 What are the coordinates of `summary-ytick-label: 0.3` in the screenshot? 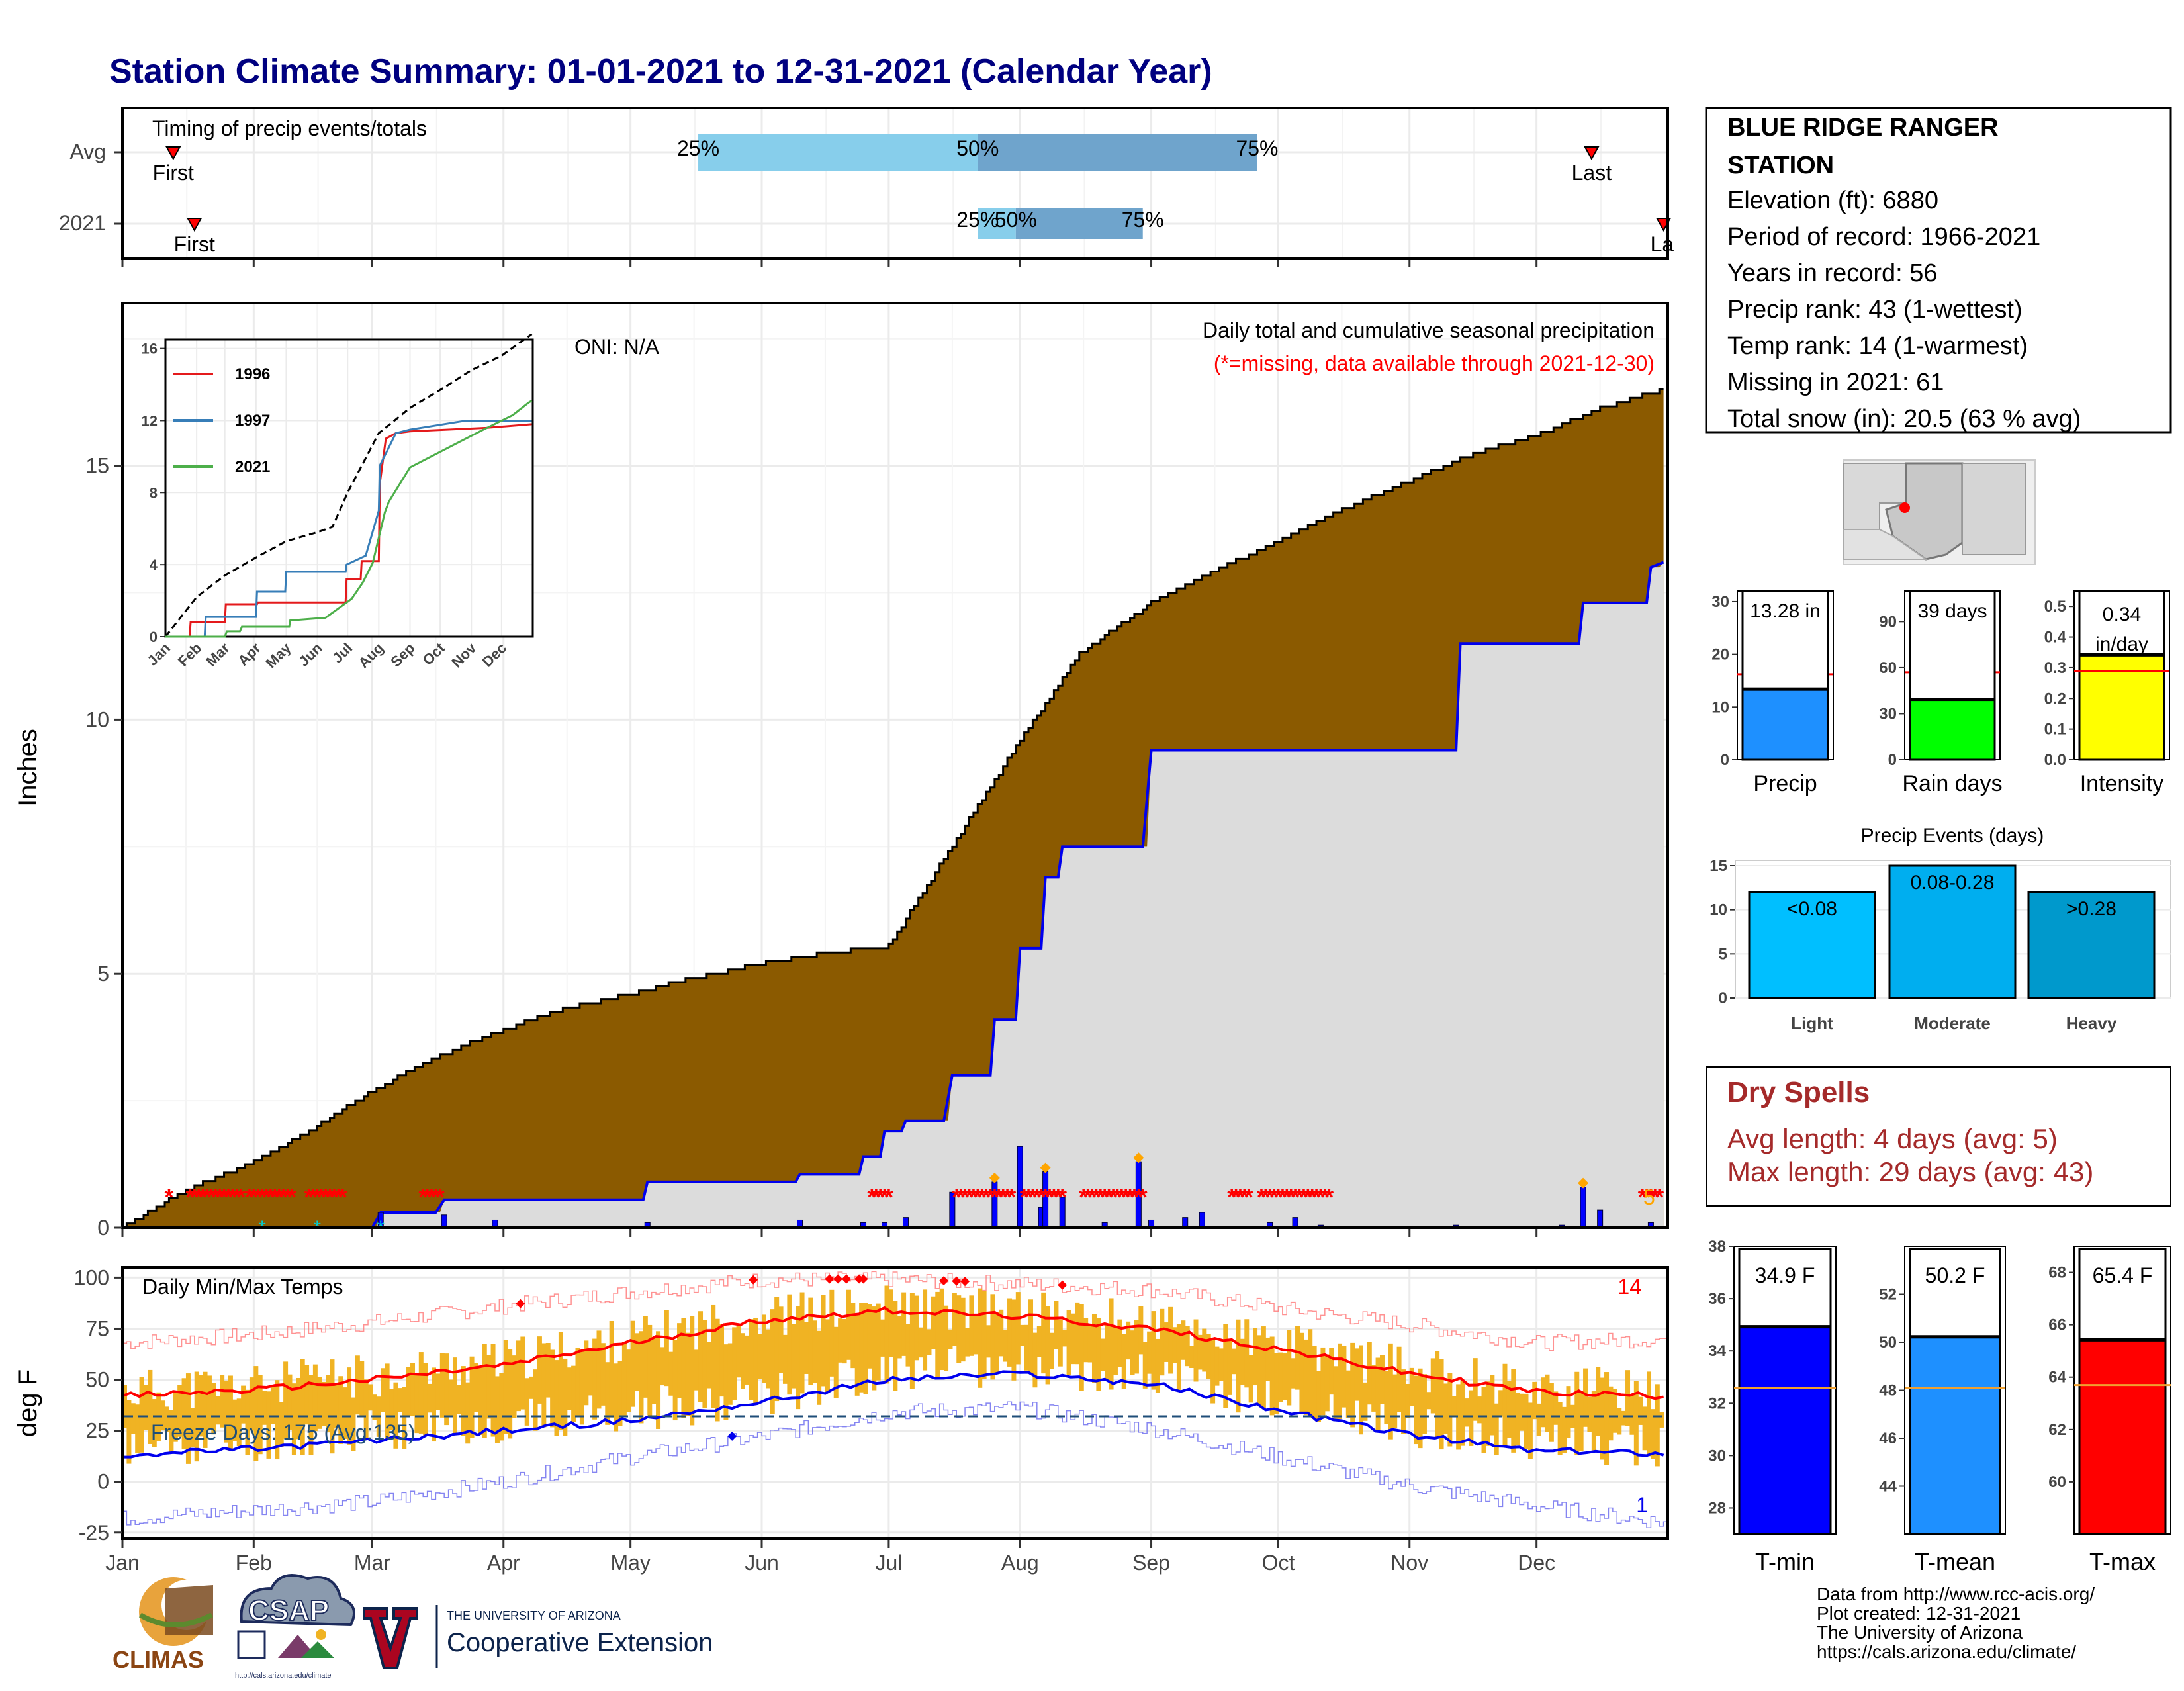 It's located at (2055, 668).